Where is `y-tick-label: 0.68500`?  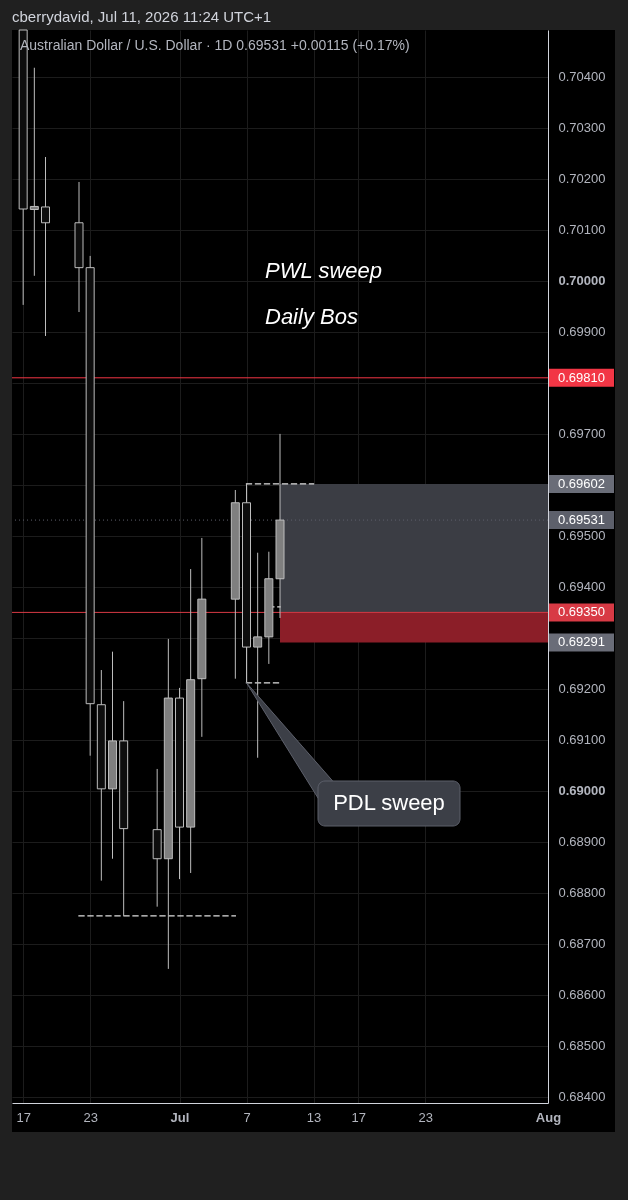
y-tick-label: 0.68500 is located at coordinates (582, 1046).